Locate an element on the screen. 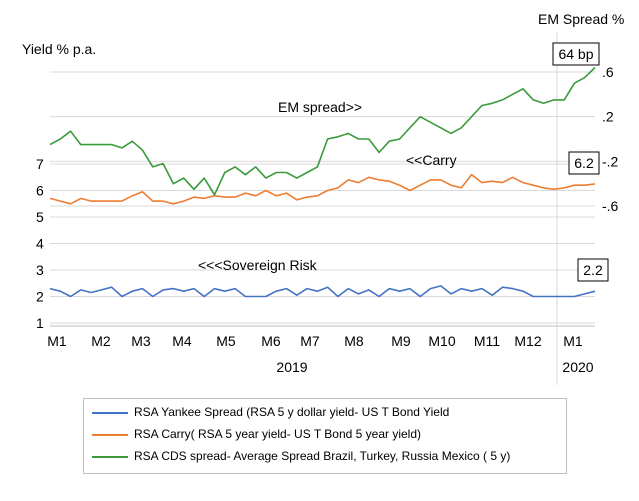 The width and height of the screenshot is (639, 501). callout-yankee-box is located at coordinates (593, 270).